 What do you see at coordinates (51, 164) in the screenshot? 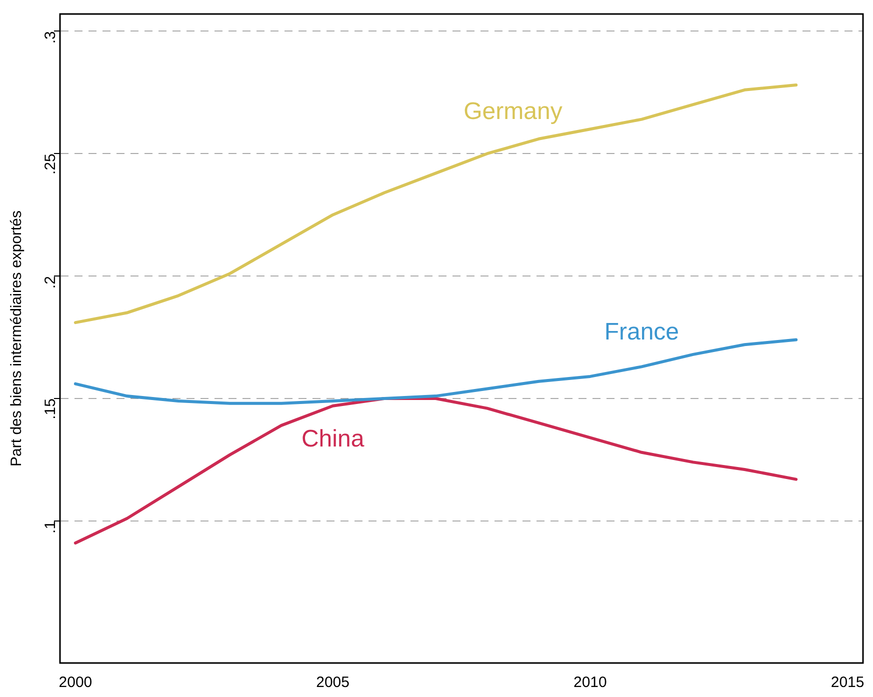
I see `y-tick-label: .25` at bounding box center [51, 164].